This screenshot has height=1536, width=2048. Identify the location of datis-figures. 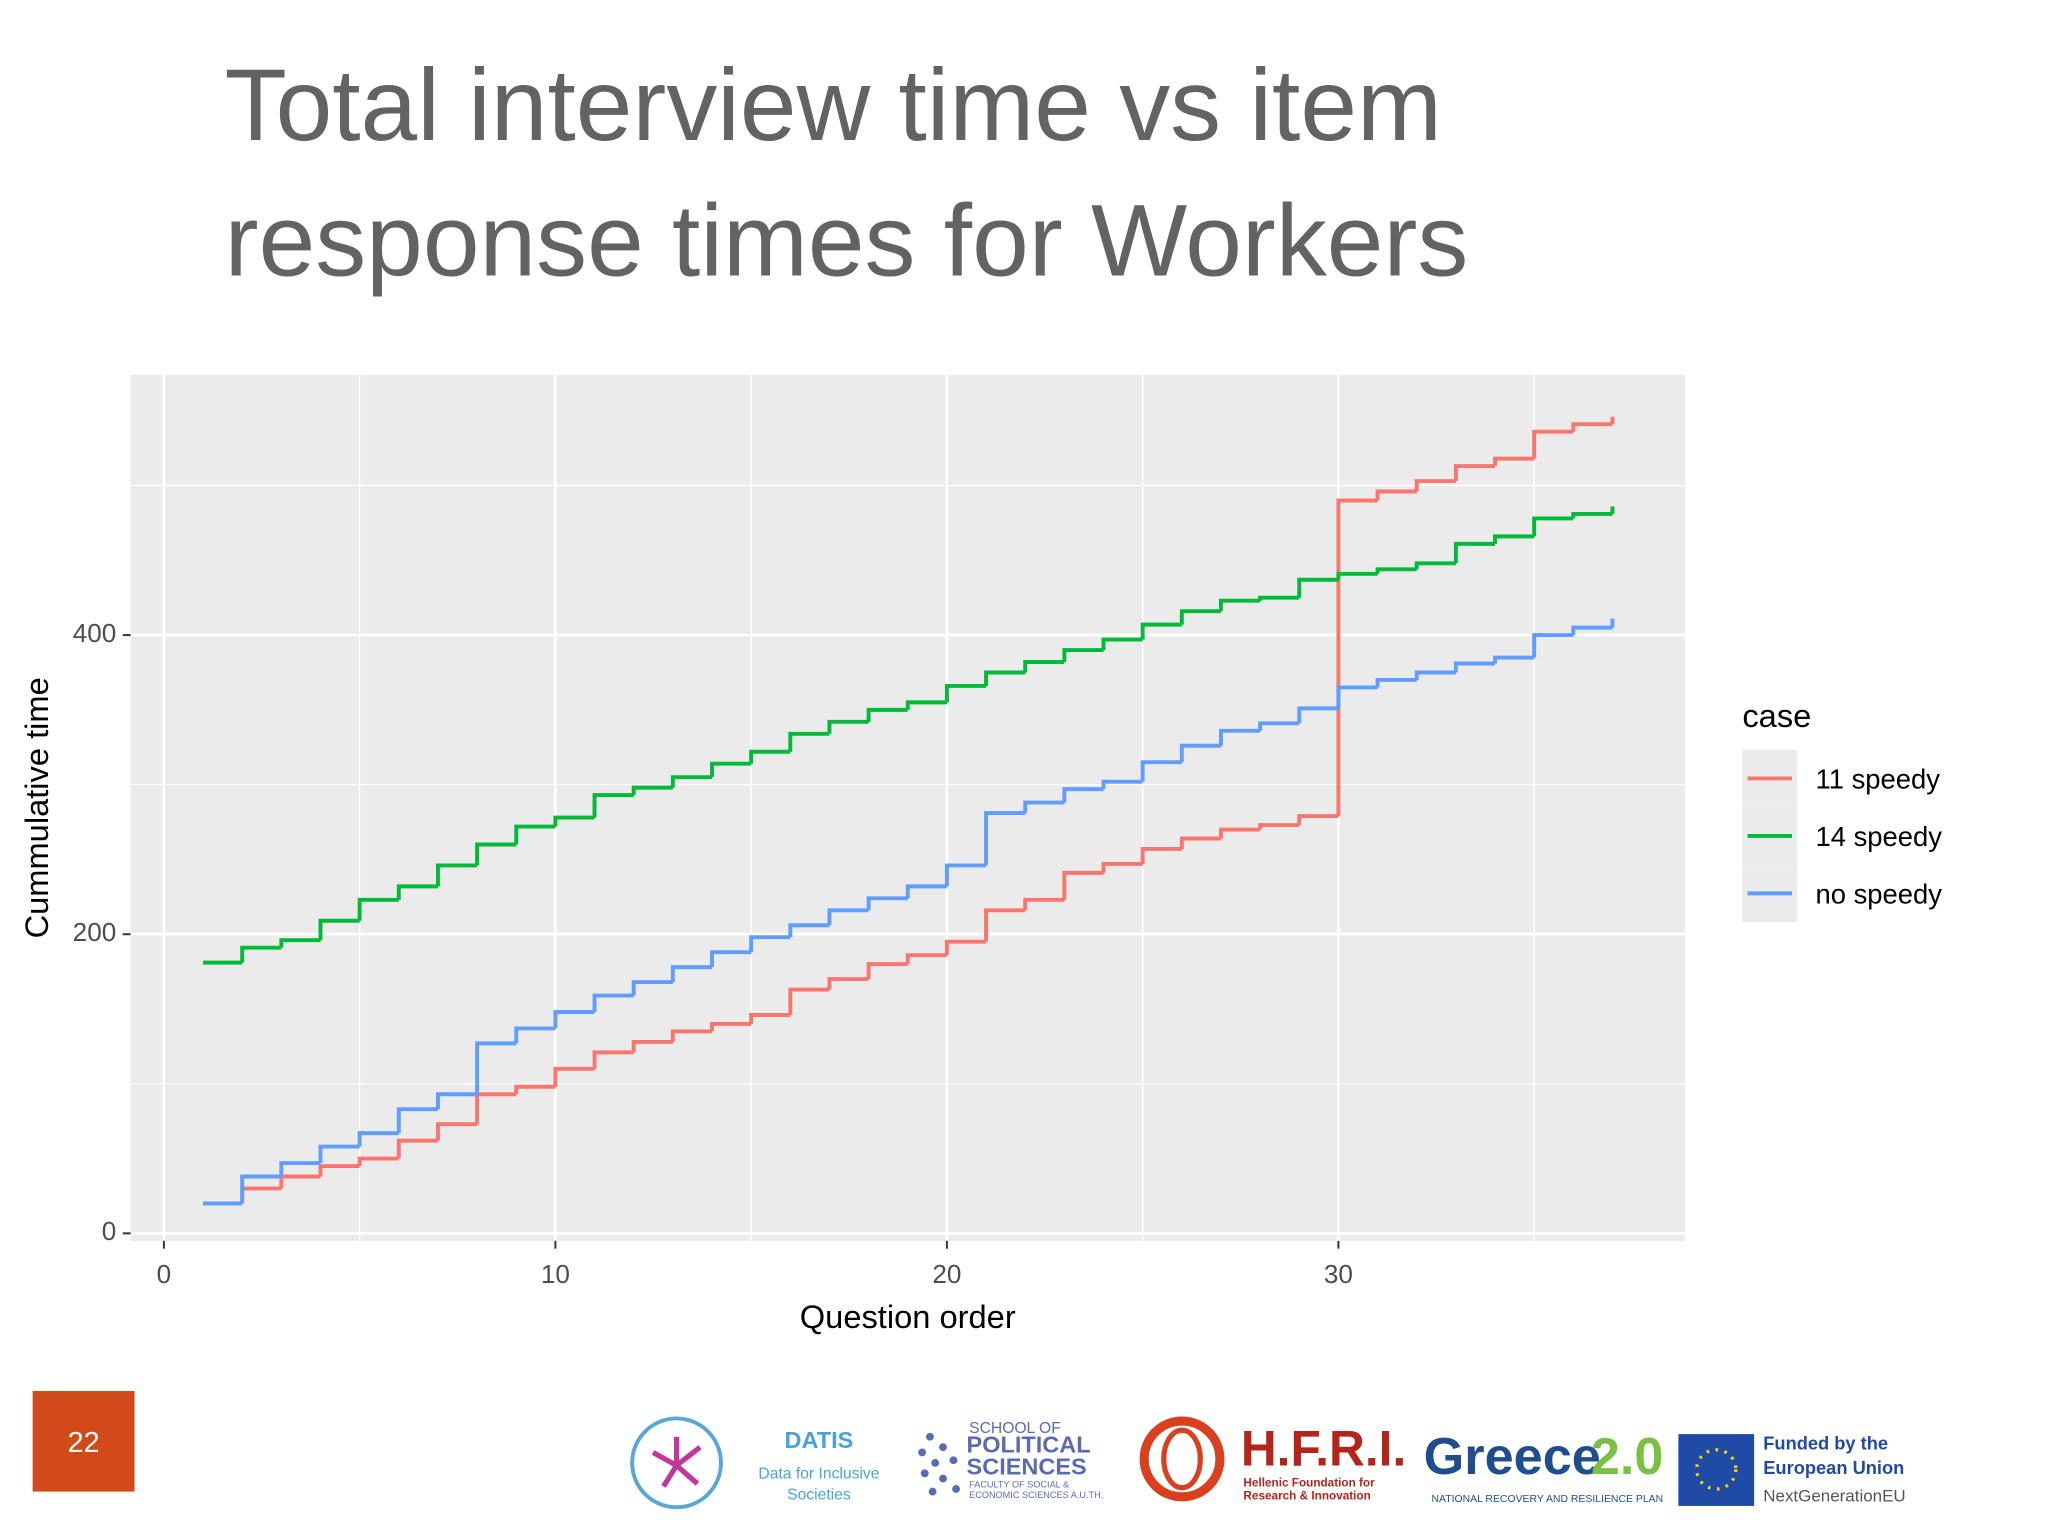
(676, 1462).